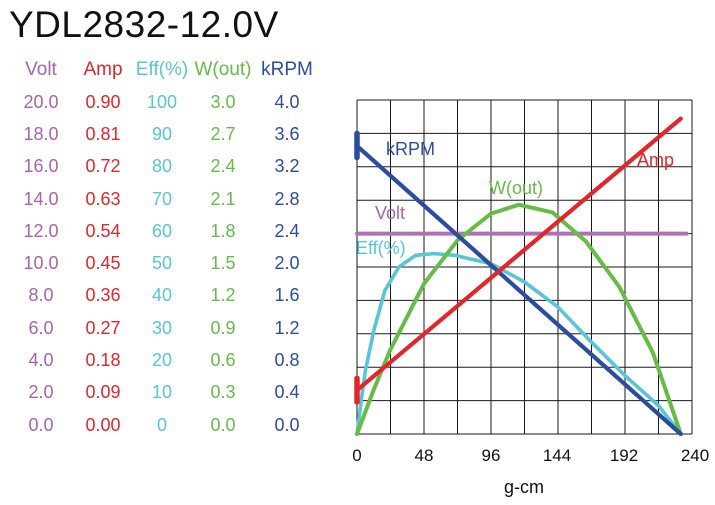  What do you see at coordinates (103, 101) in the screenshot?
I see `cell-amp: 0.90` at bounding box center [103, 101].